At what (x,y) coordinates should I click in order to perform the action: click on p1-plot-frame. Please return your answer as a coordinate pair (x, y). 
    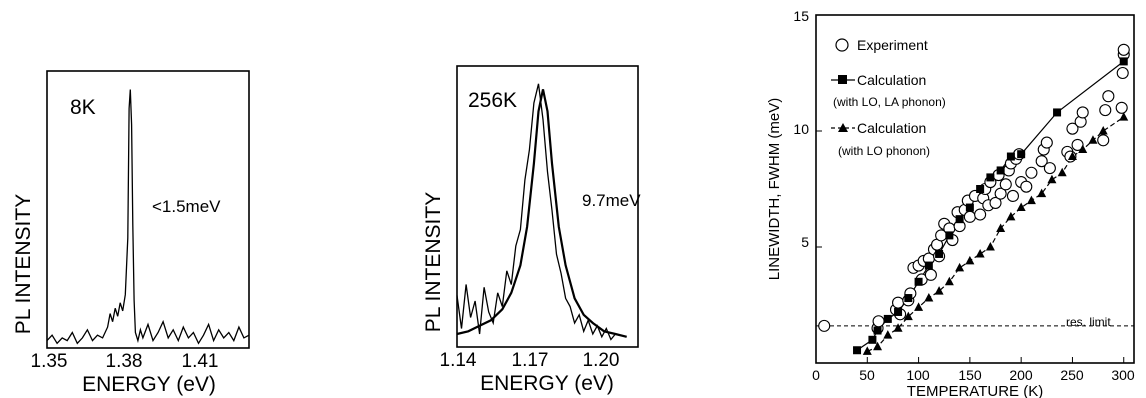
    Looking at the image, I should click on (148, 209).